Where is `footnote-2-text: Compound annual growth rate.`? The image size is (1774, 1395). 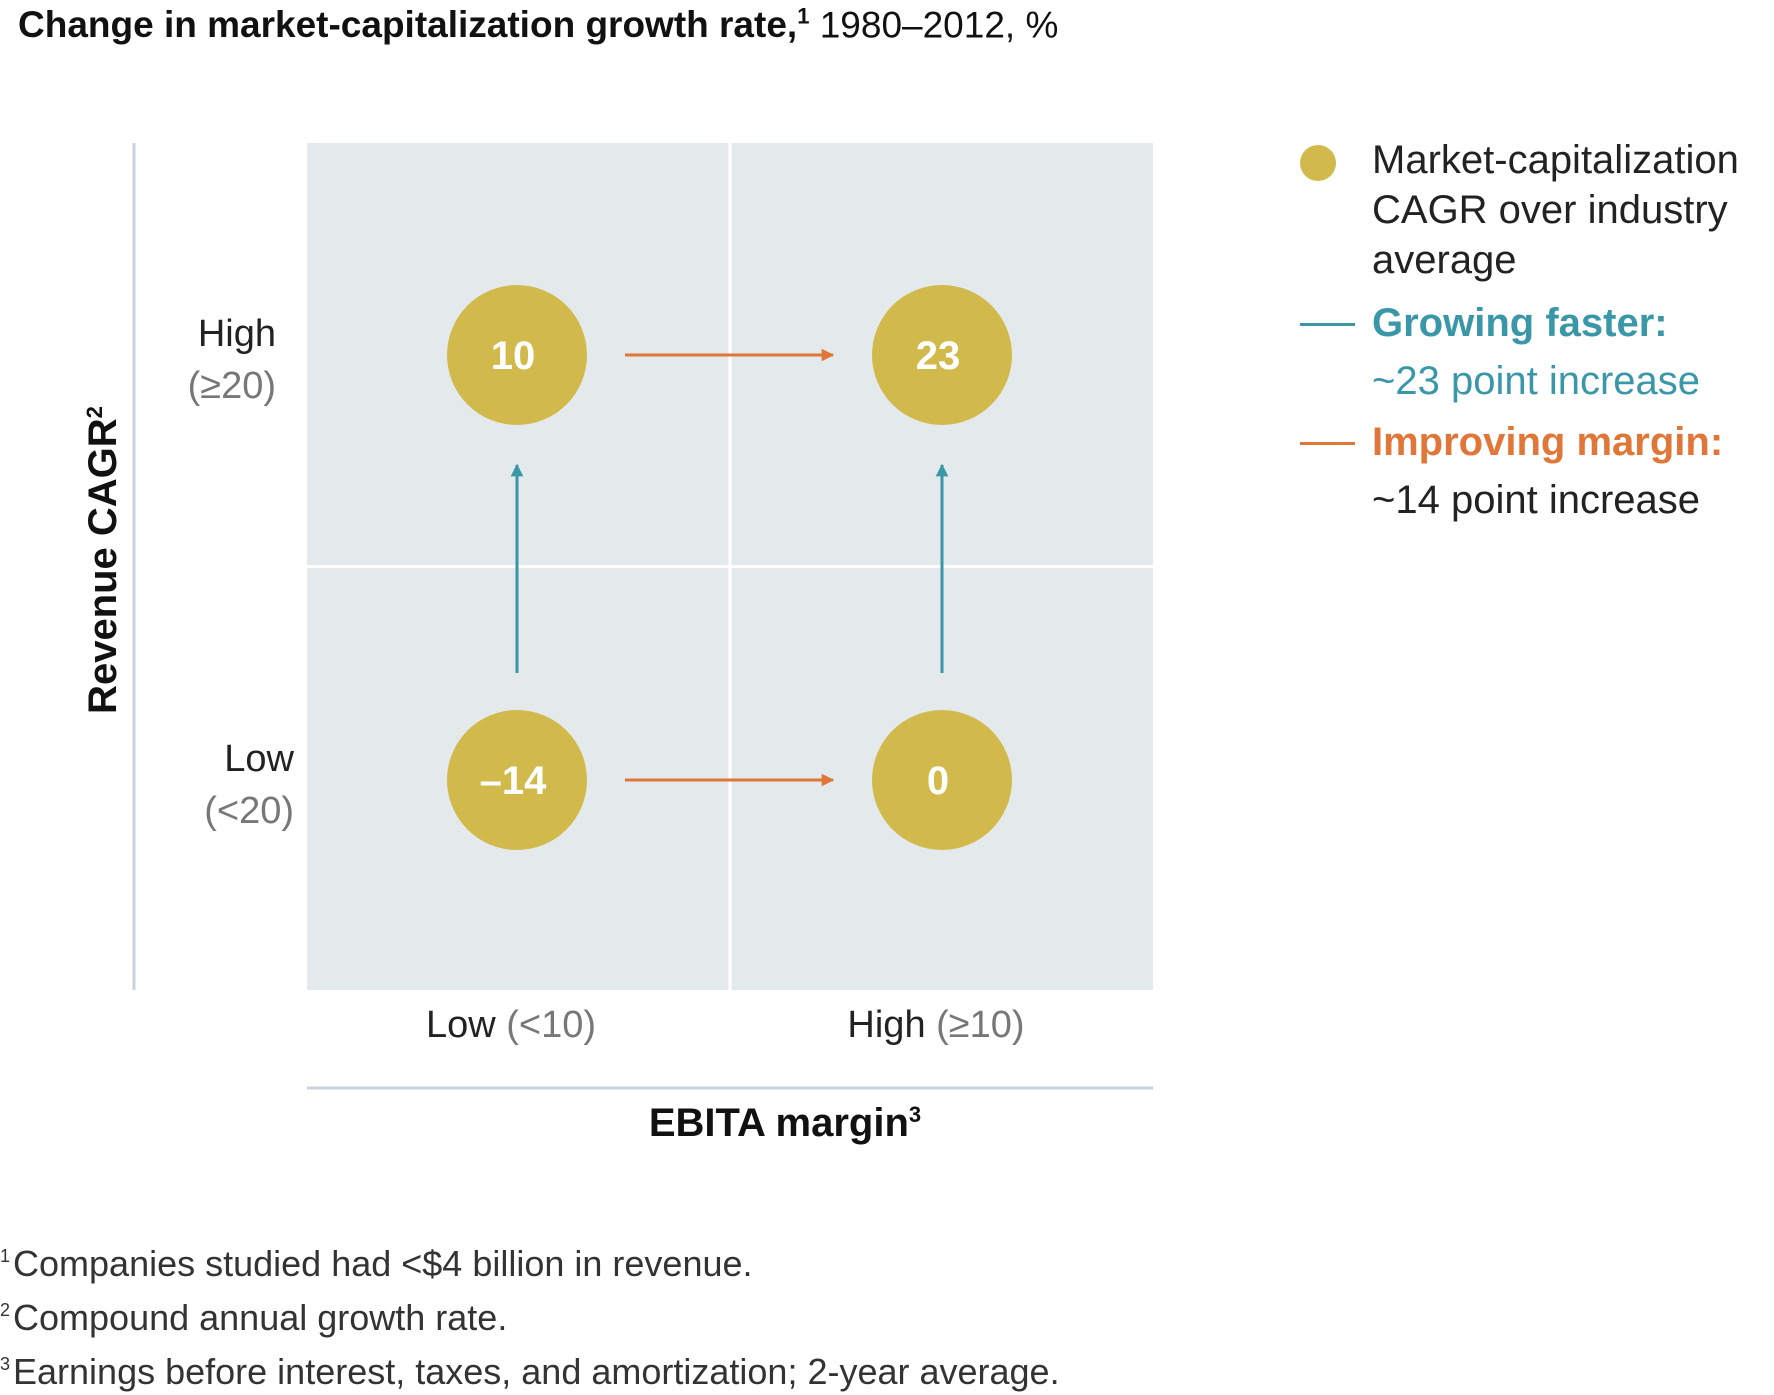 footnote-2-text: Compound annual growth rate. is located at coordinates (260, 1317).